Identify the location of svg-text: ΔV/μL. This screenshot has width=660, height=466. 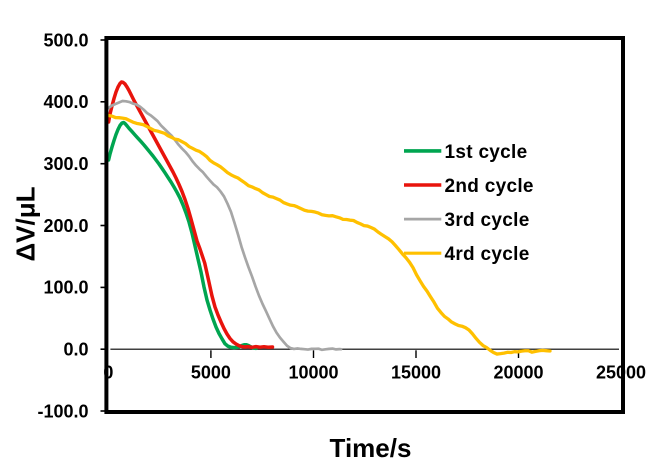
(26, 223).